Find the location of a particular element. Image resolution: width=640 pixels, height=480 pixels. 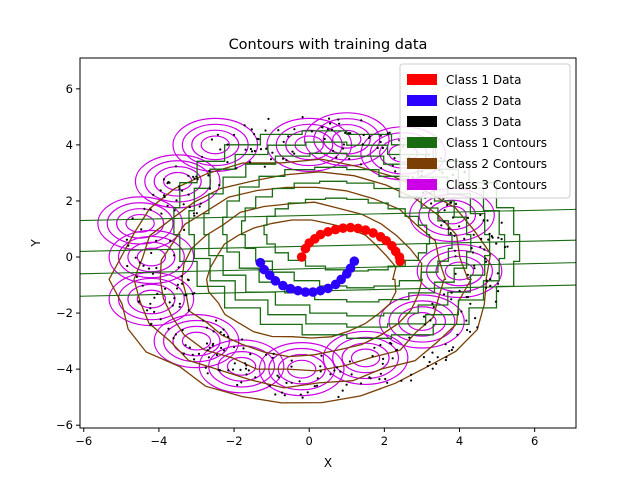

legend-label: Class 3 Contours is located at coordinates (496, 185).